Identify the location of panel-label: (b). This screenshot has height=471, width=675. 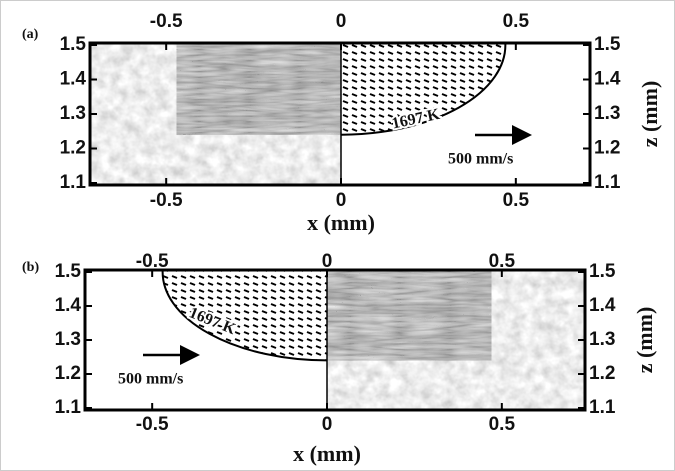
(30, 267).